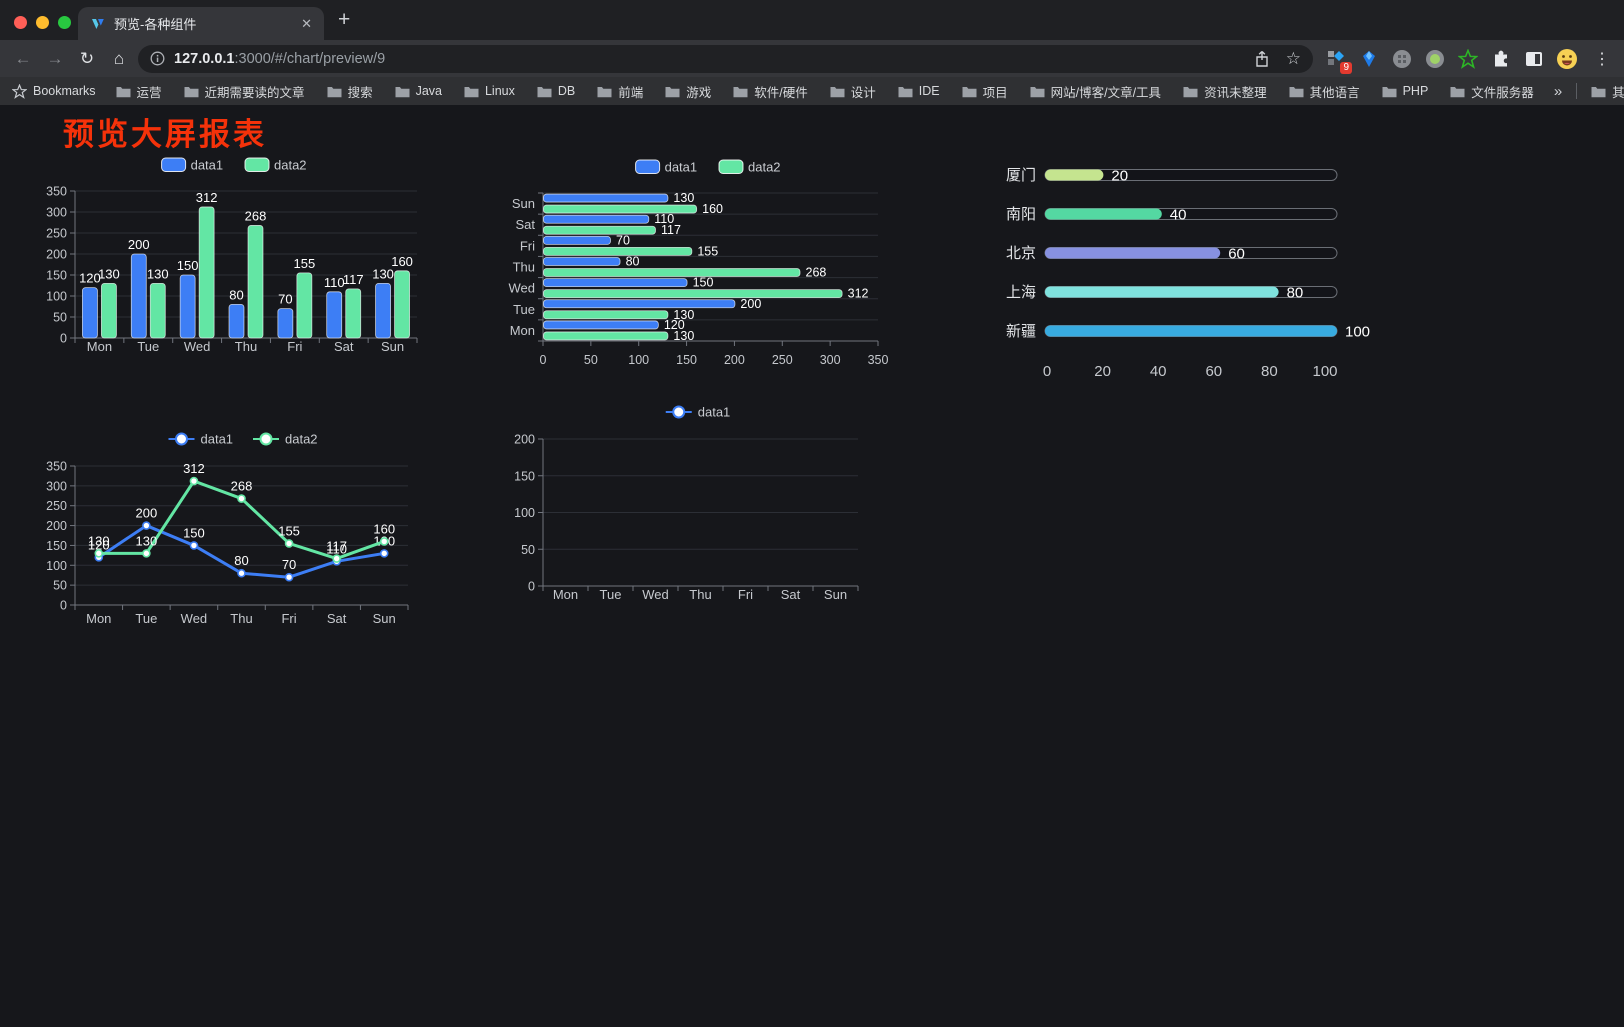 This screenshot has width=1624, height=1027. I want to click on bookmark-folder: 运营, so click(139, 91).